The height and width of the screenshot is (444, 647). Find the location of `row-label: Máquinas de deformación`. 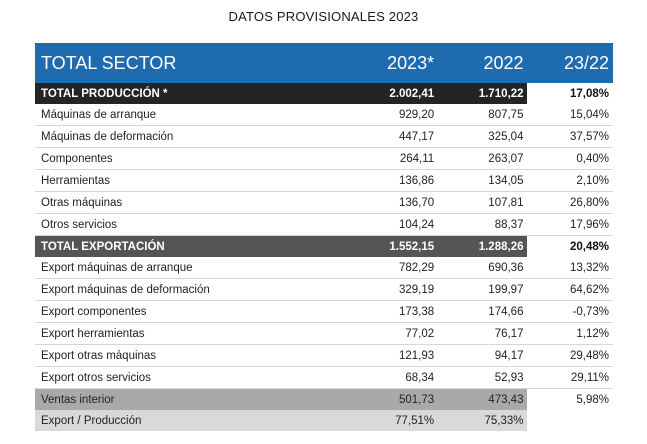

row-label: Máquinas de deformación is located at coordinates (189, 136).